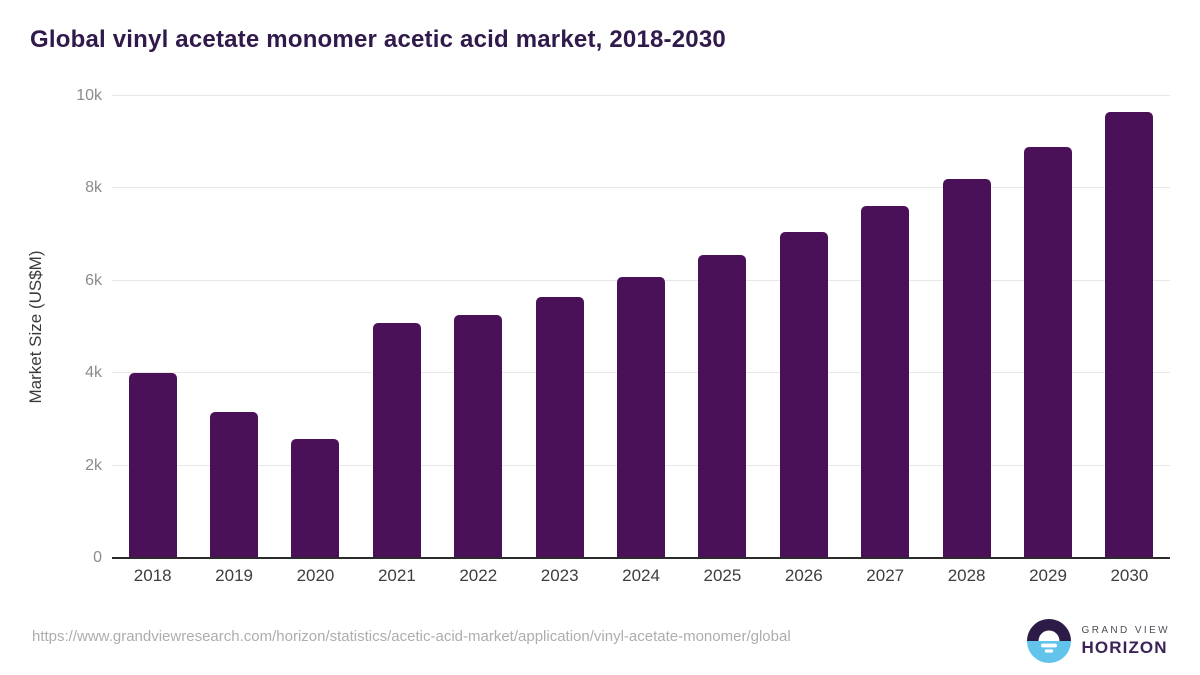  What do you see at coordinates (152, 575) in the screenshot?
I see `x-tick-label-2018: 2018` at bounding box center [152, 575].